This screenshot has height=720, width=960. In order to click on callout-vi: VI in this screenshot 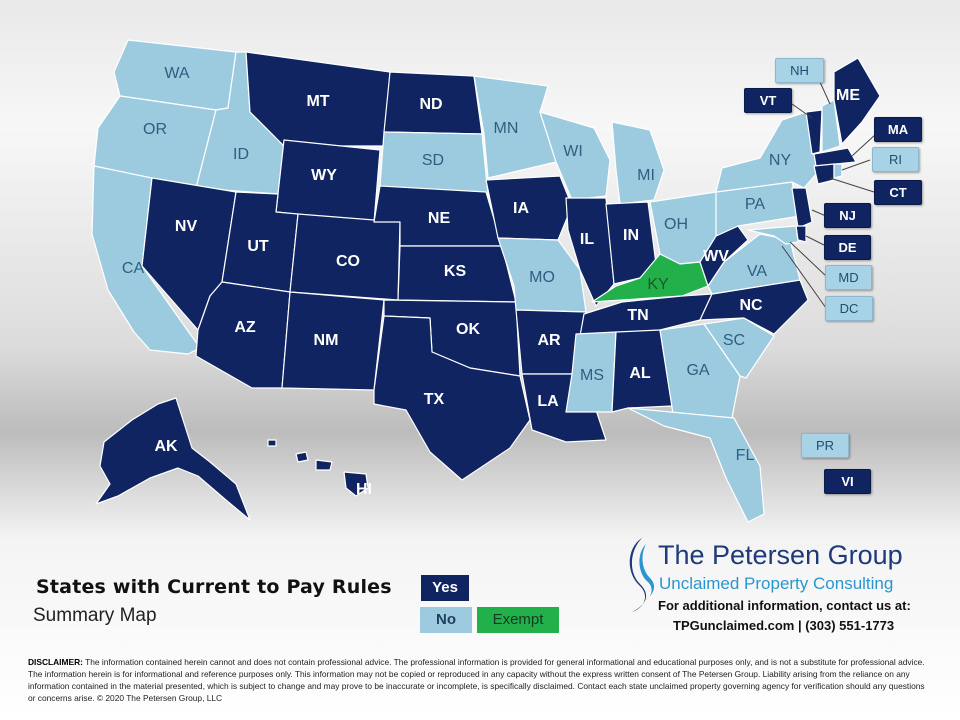, I will do `click(847, 481)`.